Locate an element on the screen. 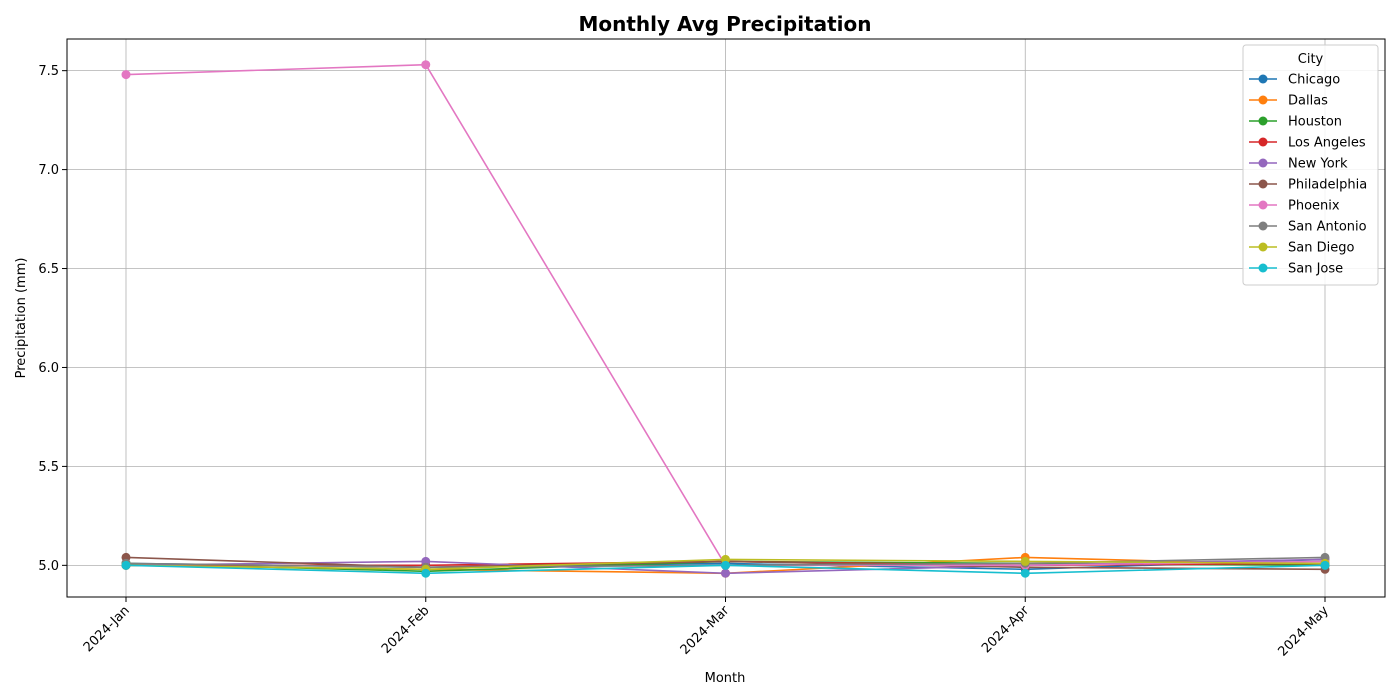  legend-label: New York is located at coordinates (1318, 164).